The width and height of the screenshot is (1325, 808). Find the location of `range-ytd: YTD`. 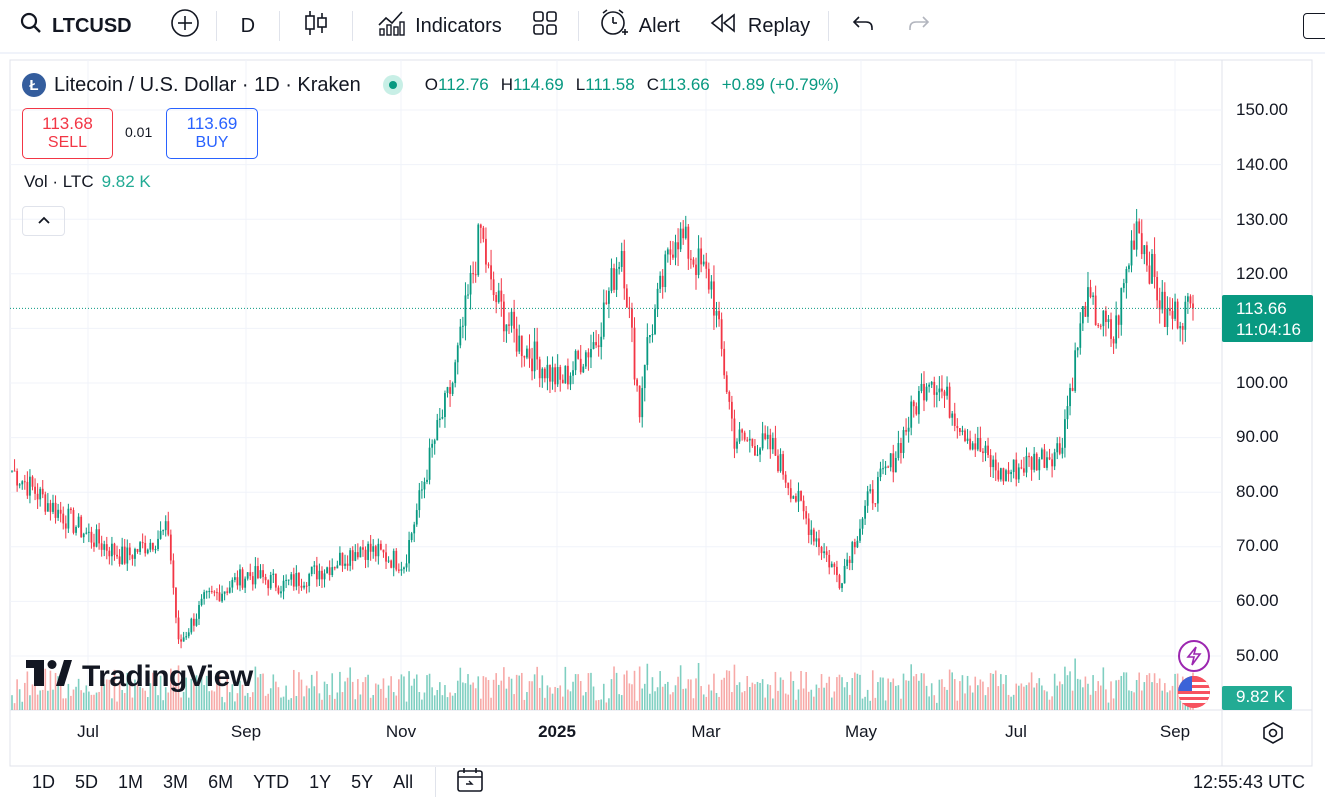

range-ytd: YTD is located at coordinates (271, 781).